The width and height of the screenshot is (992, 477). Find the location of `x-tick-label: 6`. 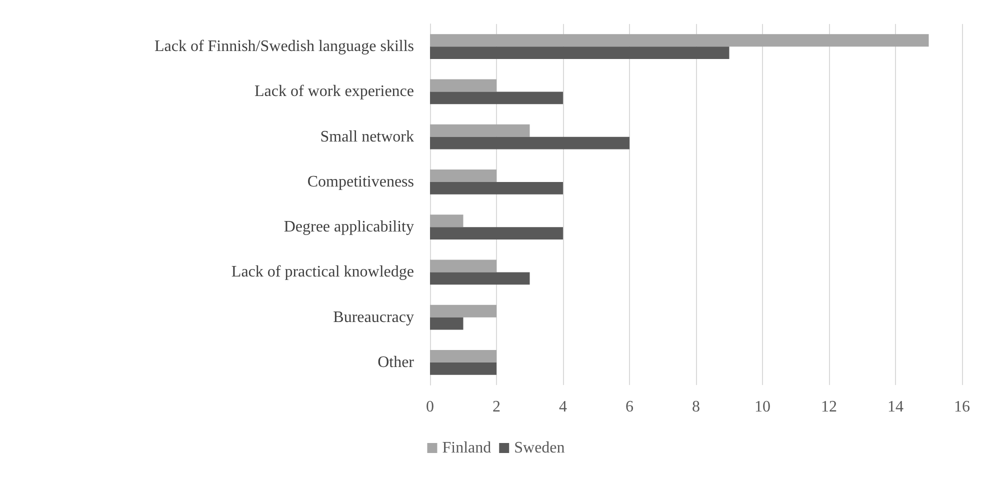

x-tick-label: 6 is located at coordinates (630, 407).